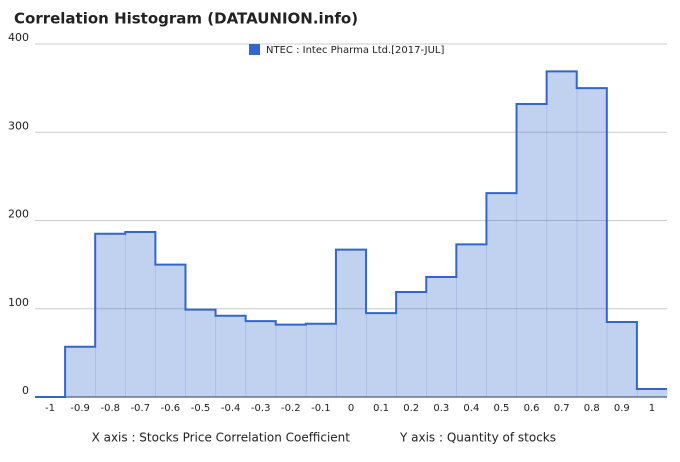  Describe the element at coordinates (381, 408) in the screenshot. I see `x-tick-label: 0.1` at that location.